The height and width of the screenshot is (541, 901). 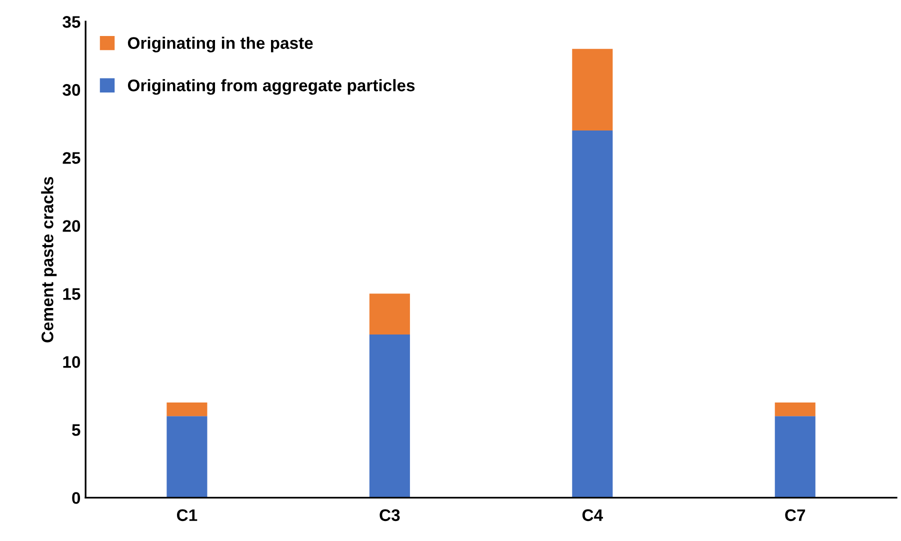 What do you see at coordinates (795, 515) in the screenshot?
I see `x-tick-label: C7` at bounding box center [795, 515].